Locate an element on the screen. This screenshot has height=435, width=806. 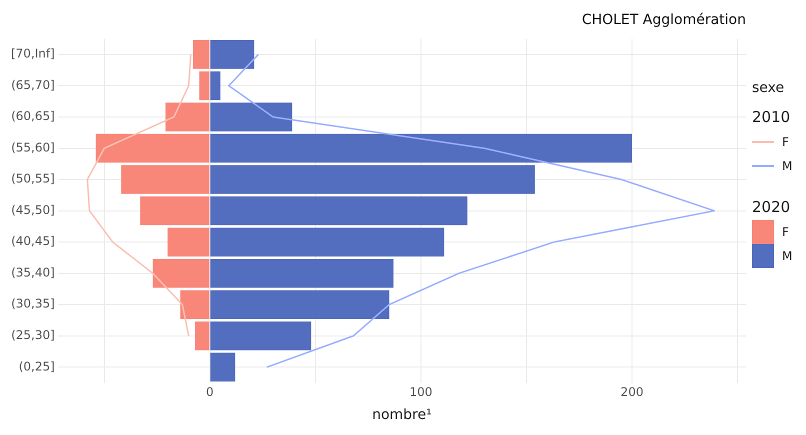
y-tick-label: (0,25] is located at coordinates (36, 366).